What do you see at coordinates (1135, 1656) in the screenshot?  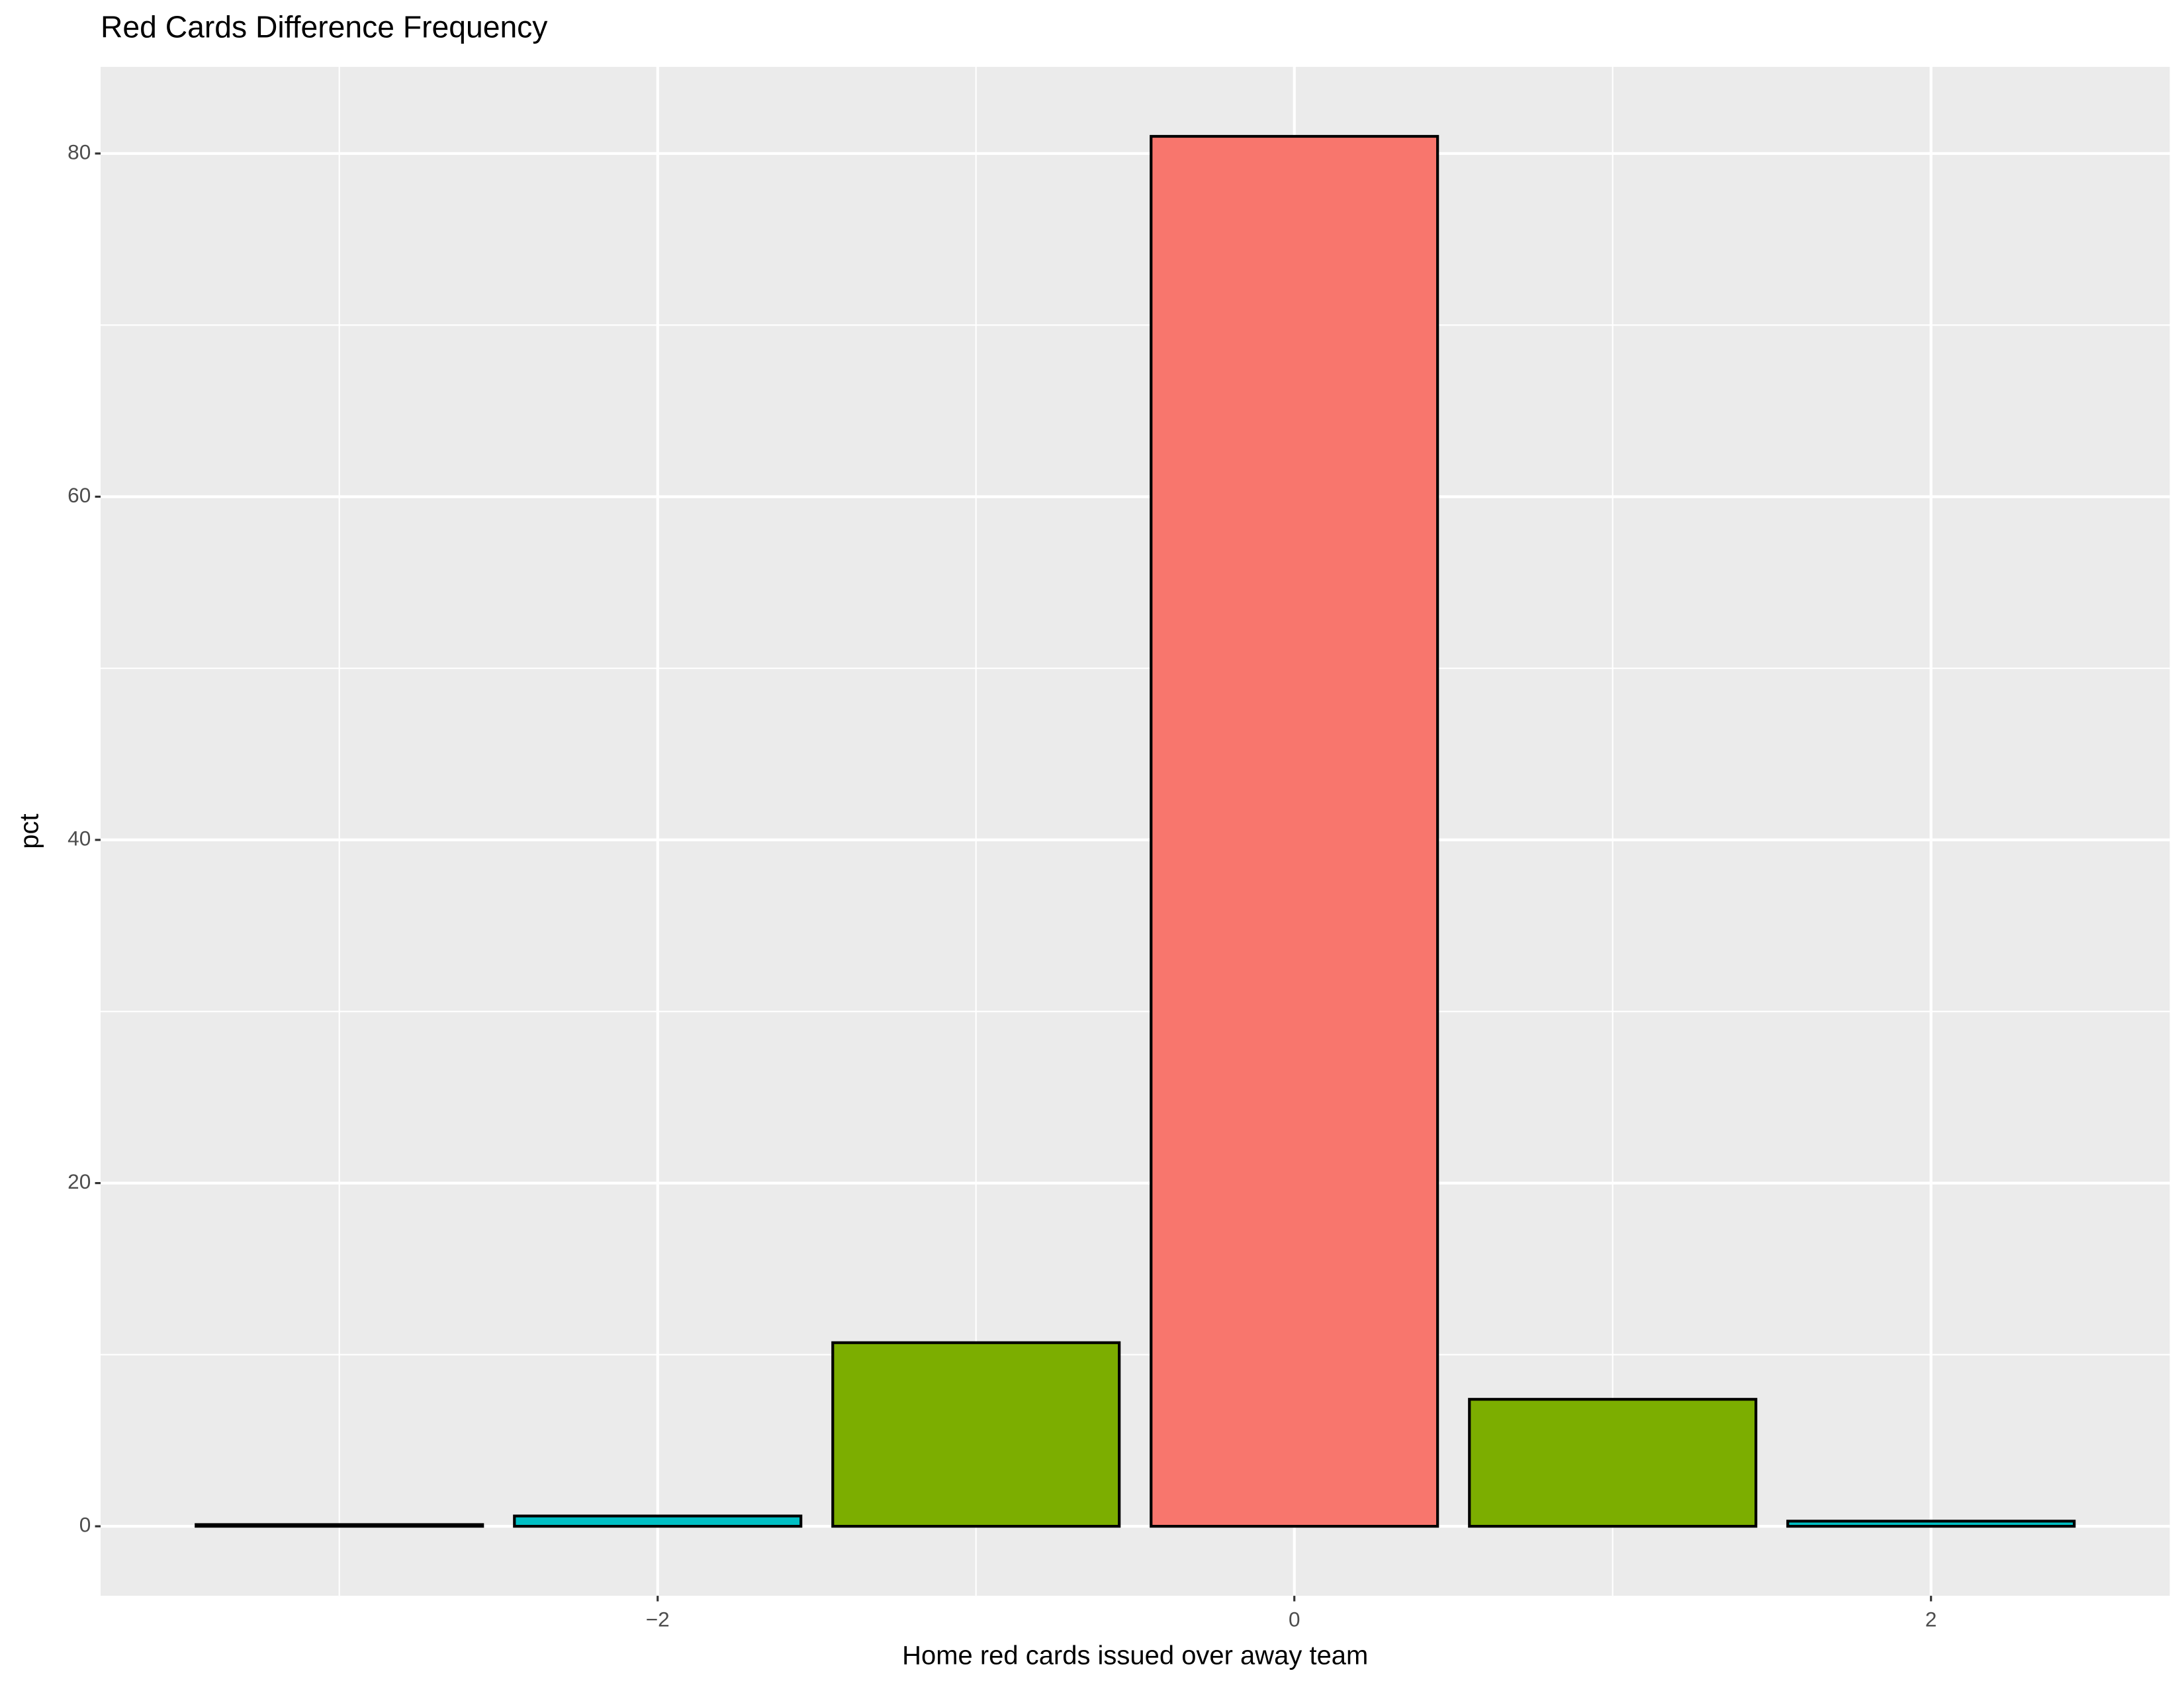 I see `x-axis-label: Home red cards issued over away team` at bounding box center [1135, 1656].